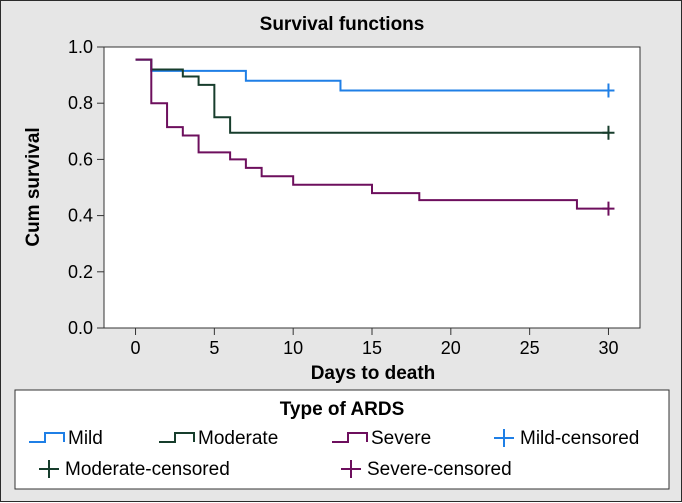  Describe the element at coordinates (451, 348) in the screenshot. I see `x-tick-label: 20` at that location.